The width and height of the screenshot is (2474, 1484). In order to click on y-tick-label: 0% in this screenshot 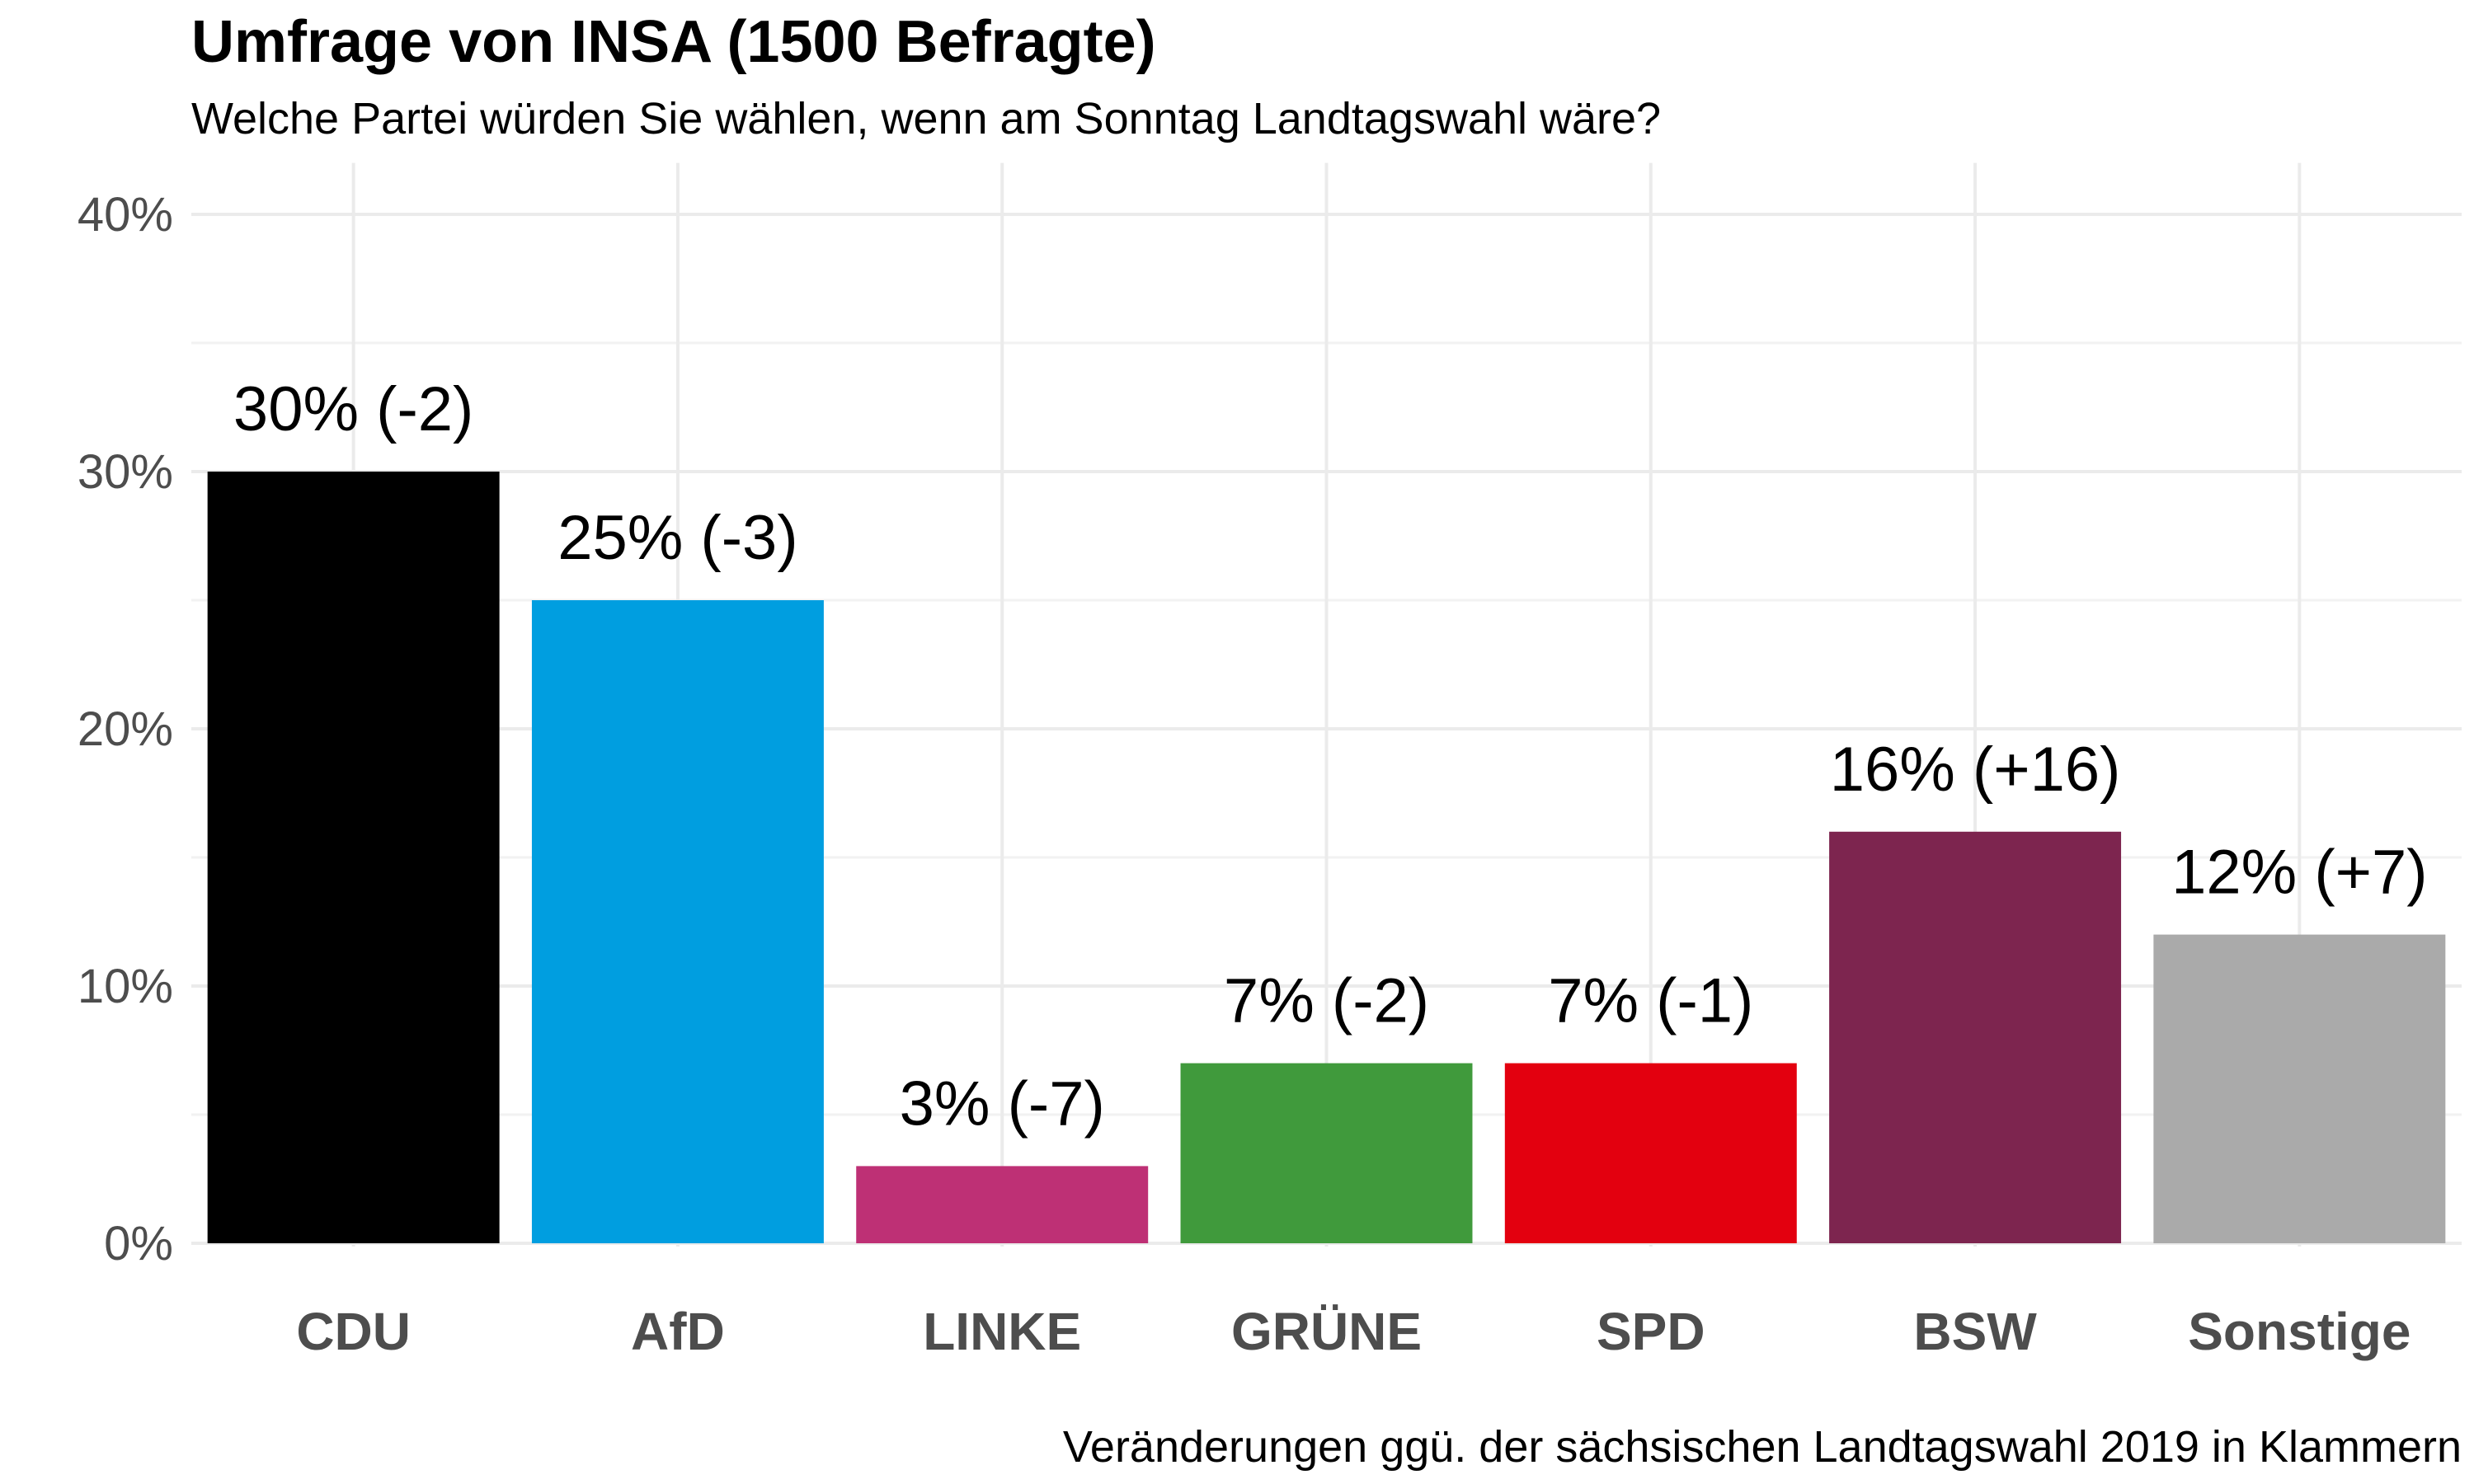, I will do `click(138, 1243)`.